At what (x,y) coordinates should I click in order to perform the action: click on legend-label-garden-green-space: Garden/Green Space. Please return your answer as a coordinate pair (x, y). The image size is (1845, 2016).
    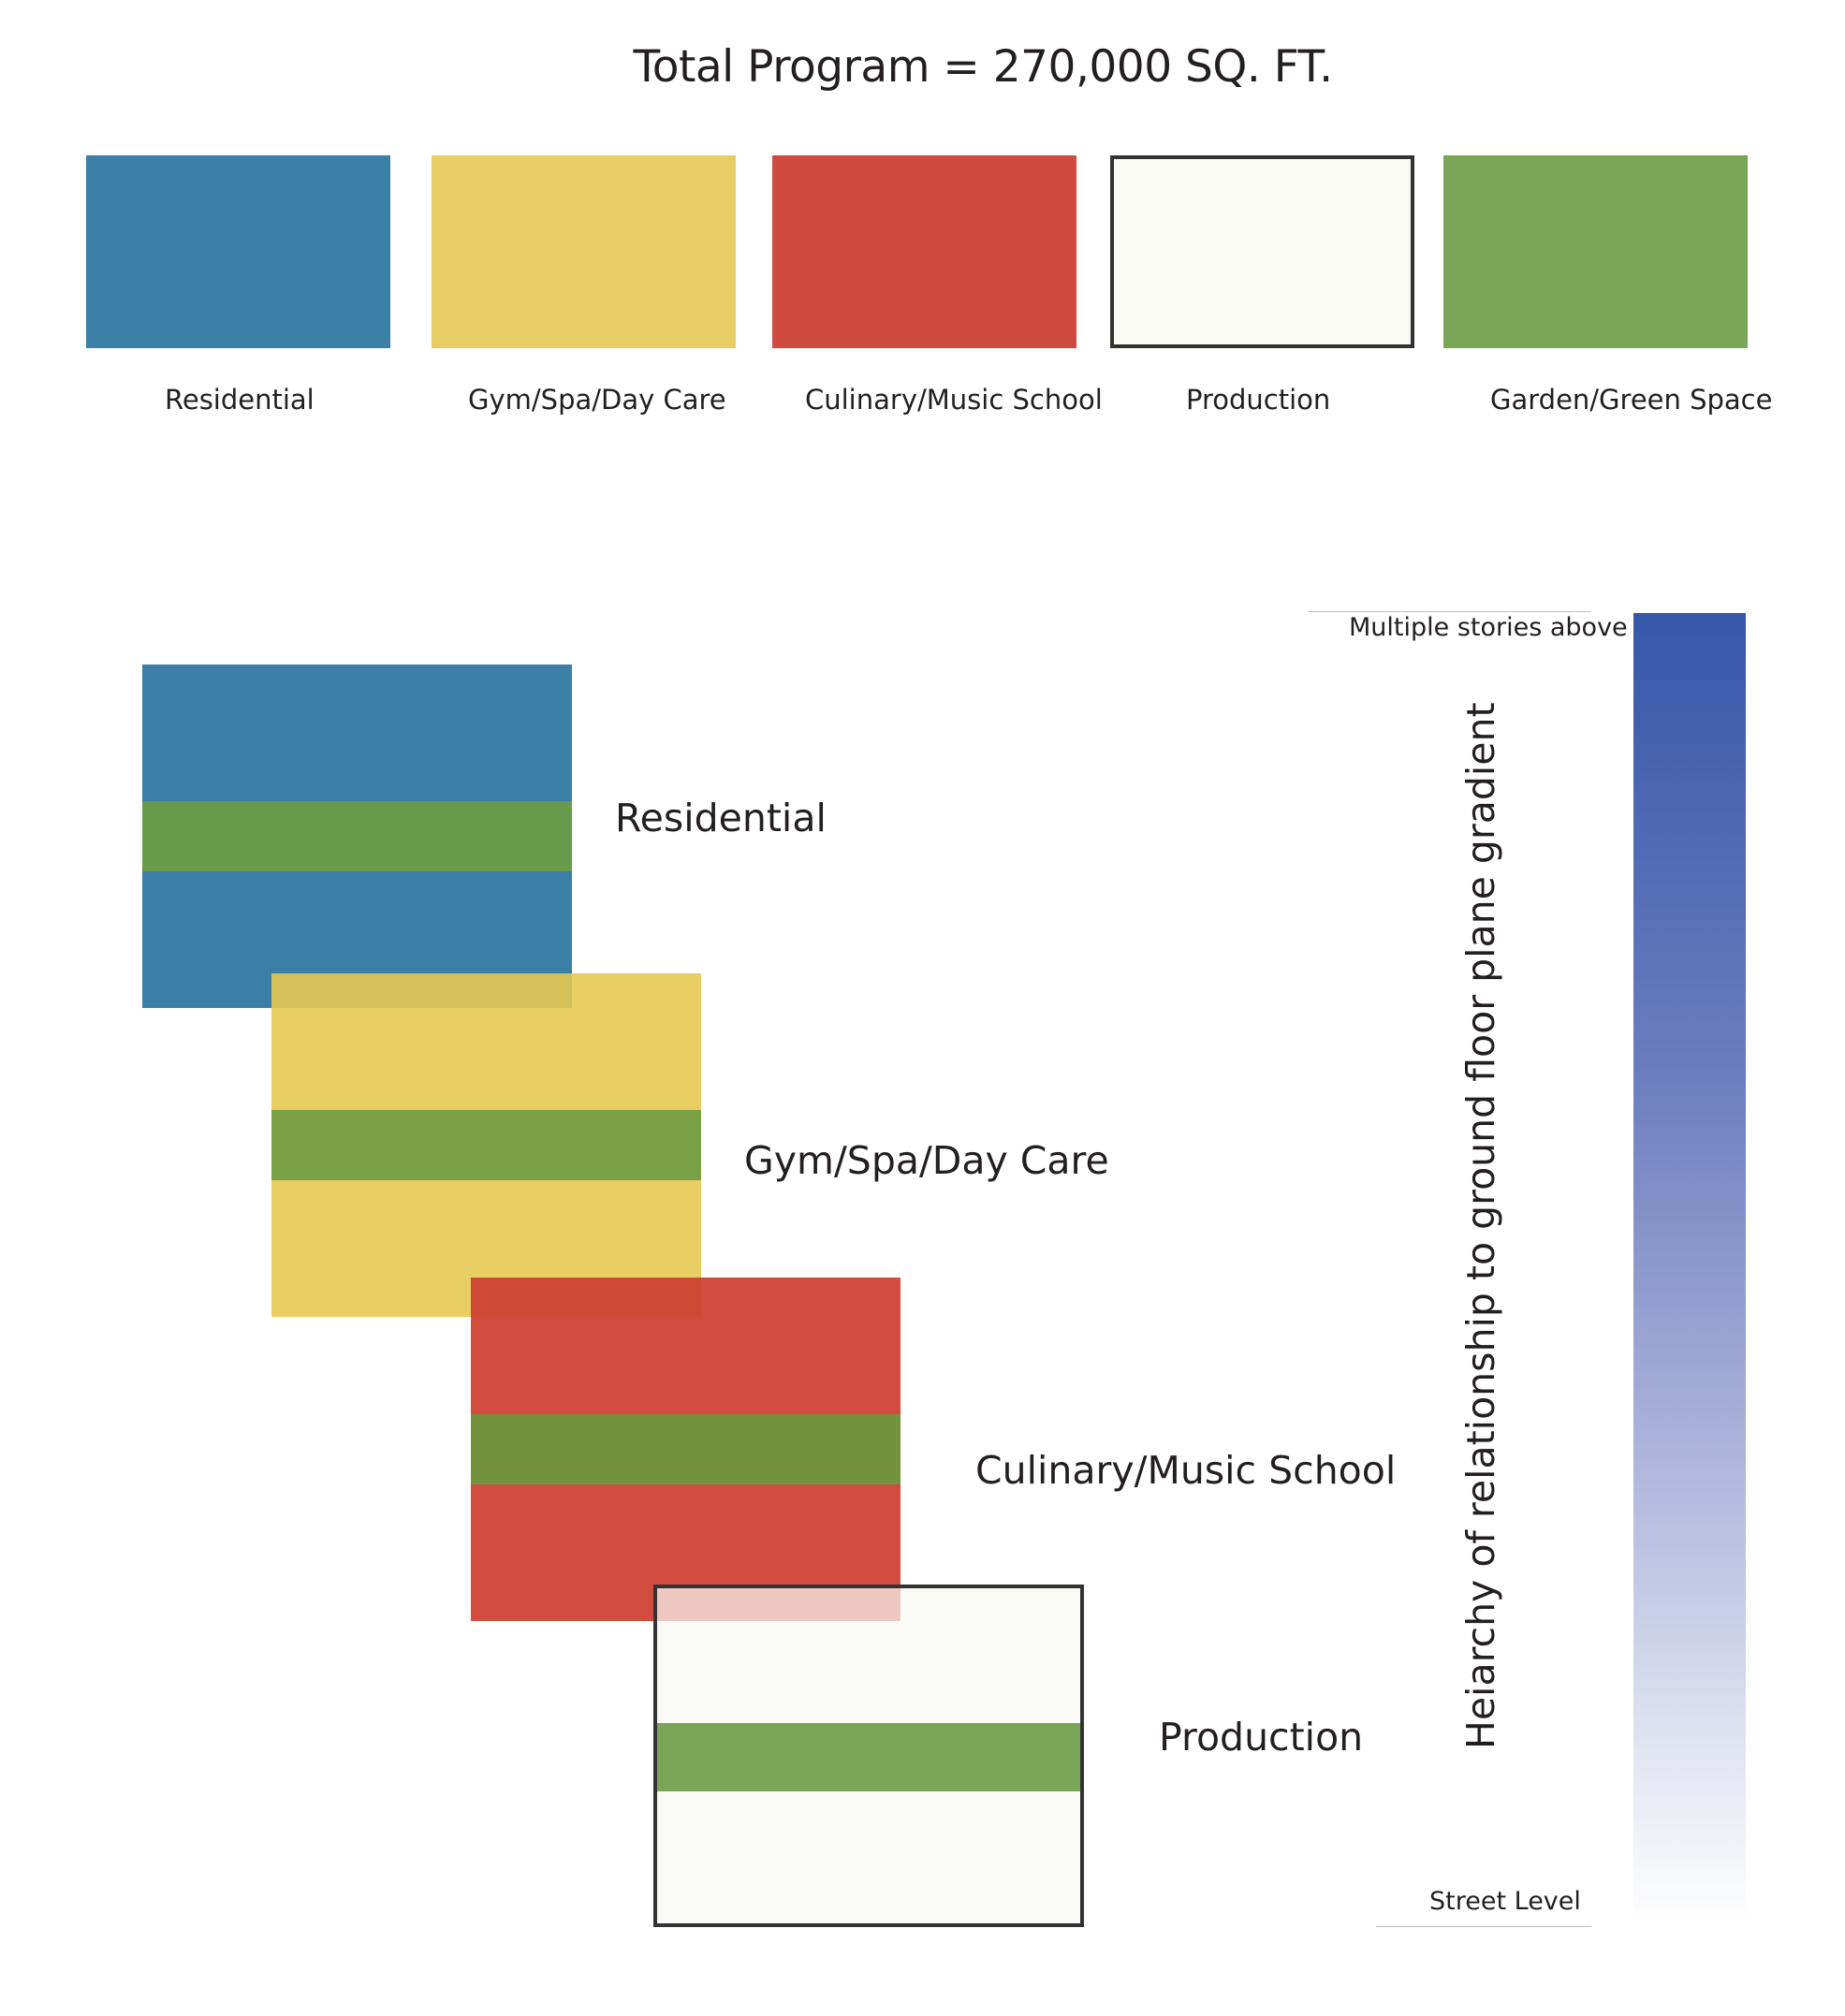
    Looking at the image, I should click on (1631, 400).